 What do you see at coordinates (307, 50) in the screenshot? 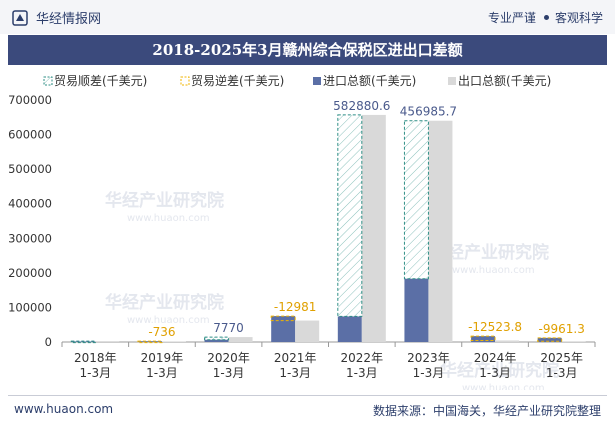
I see `chart-title: 2018-2025年3月赣州综合保税区进出口差额` at bounding box center [307, 50].